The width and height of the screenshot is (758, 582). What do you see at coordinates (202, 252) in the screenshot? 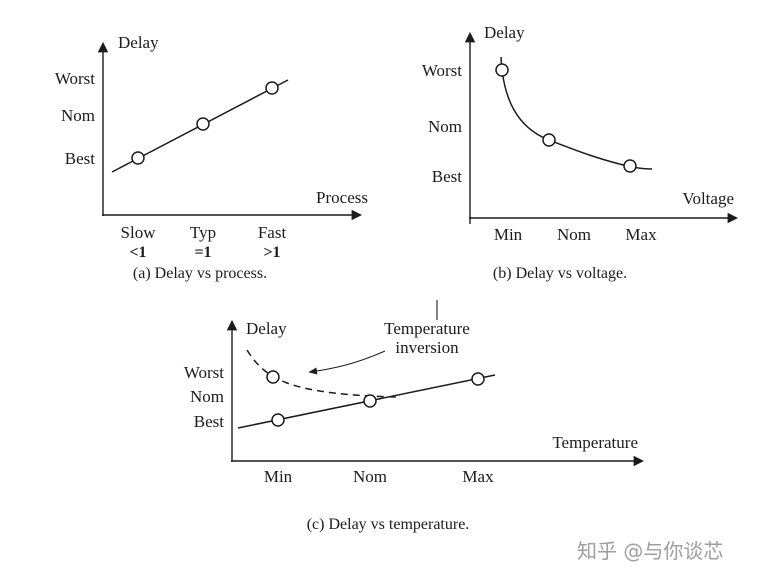
I see `x-factor-typ: =1` at bounding box center [202, 252].